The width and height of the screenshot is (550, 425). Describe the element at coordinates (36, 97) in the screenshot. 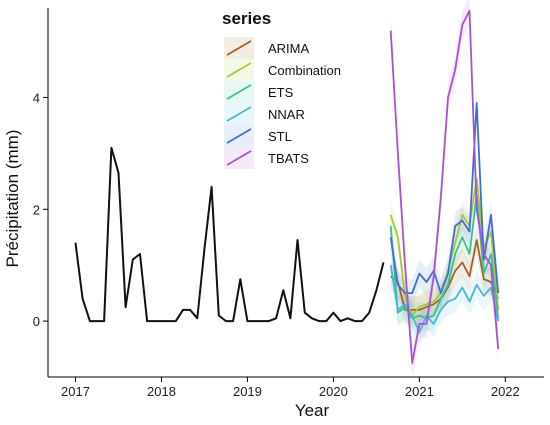

I see `y-tick-label: 4` at that location.